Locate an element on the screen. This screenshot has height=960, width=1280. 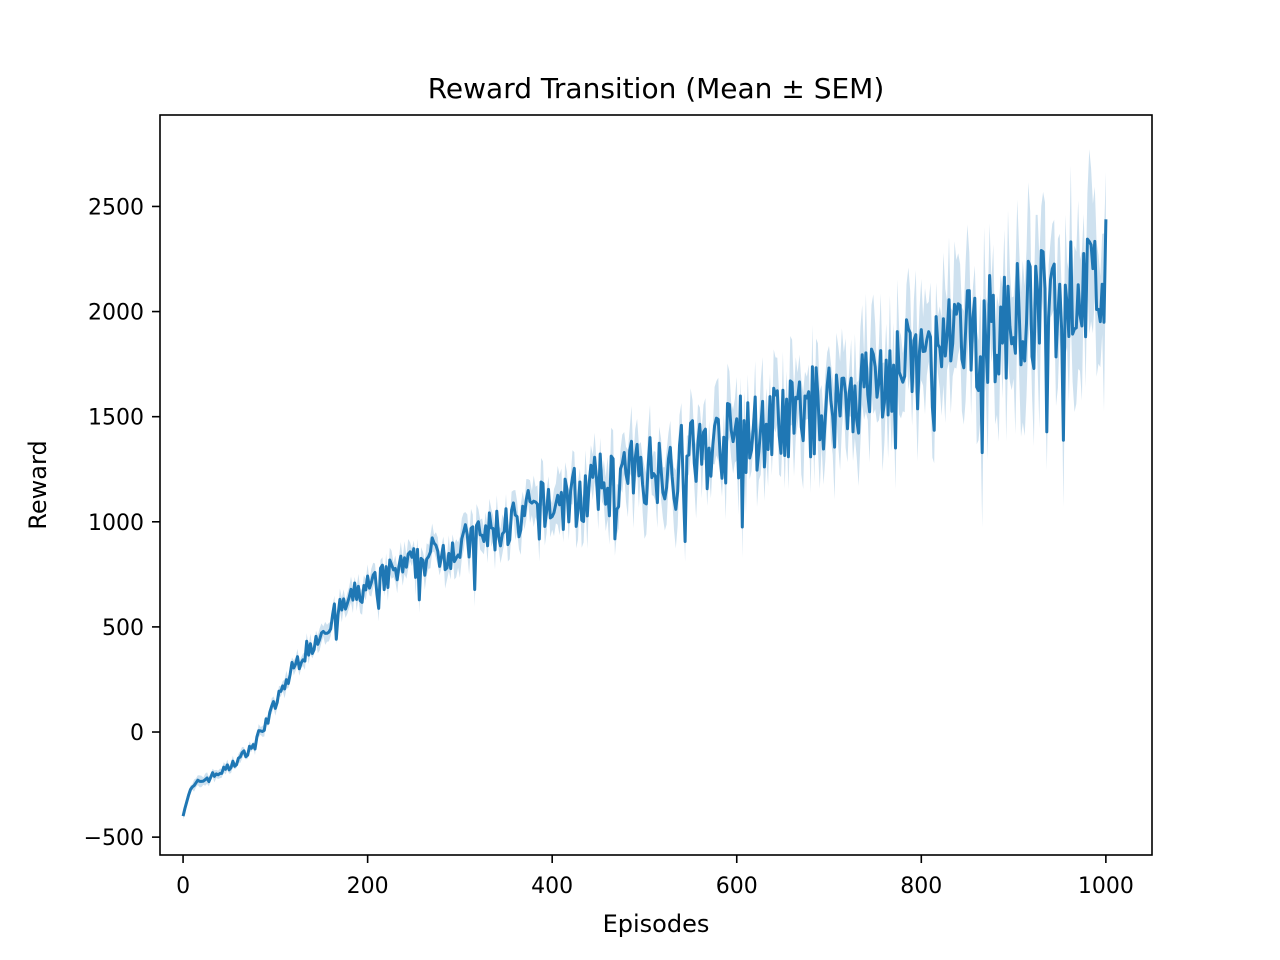
x-tick-label: 200 is located at coordinates (368, 886).